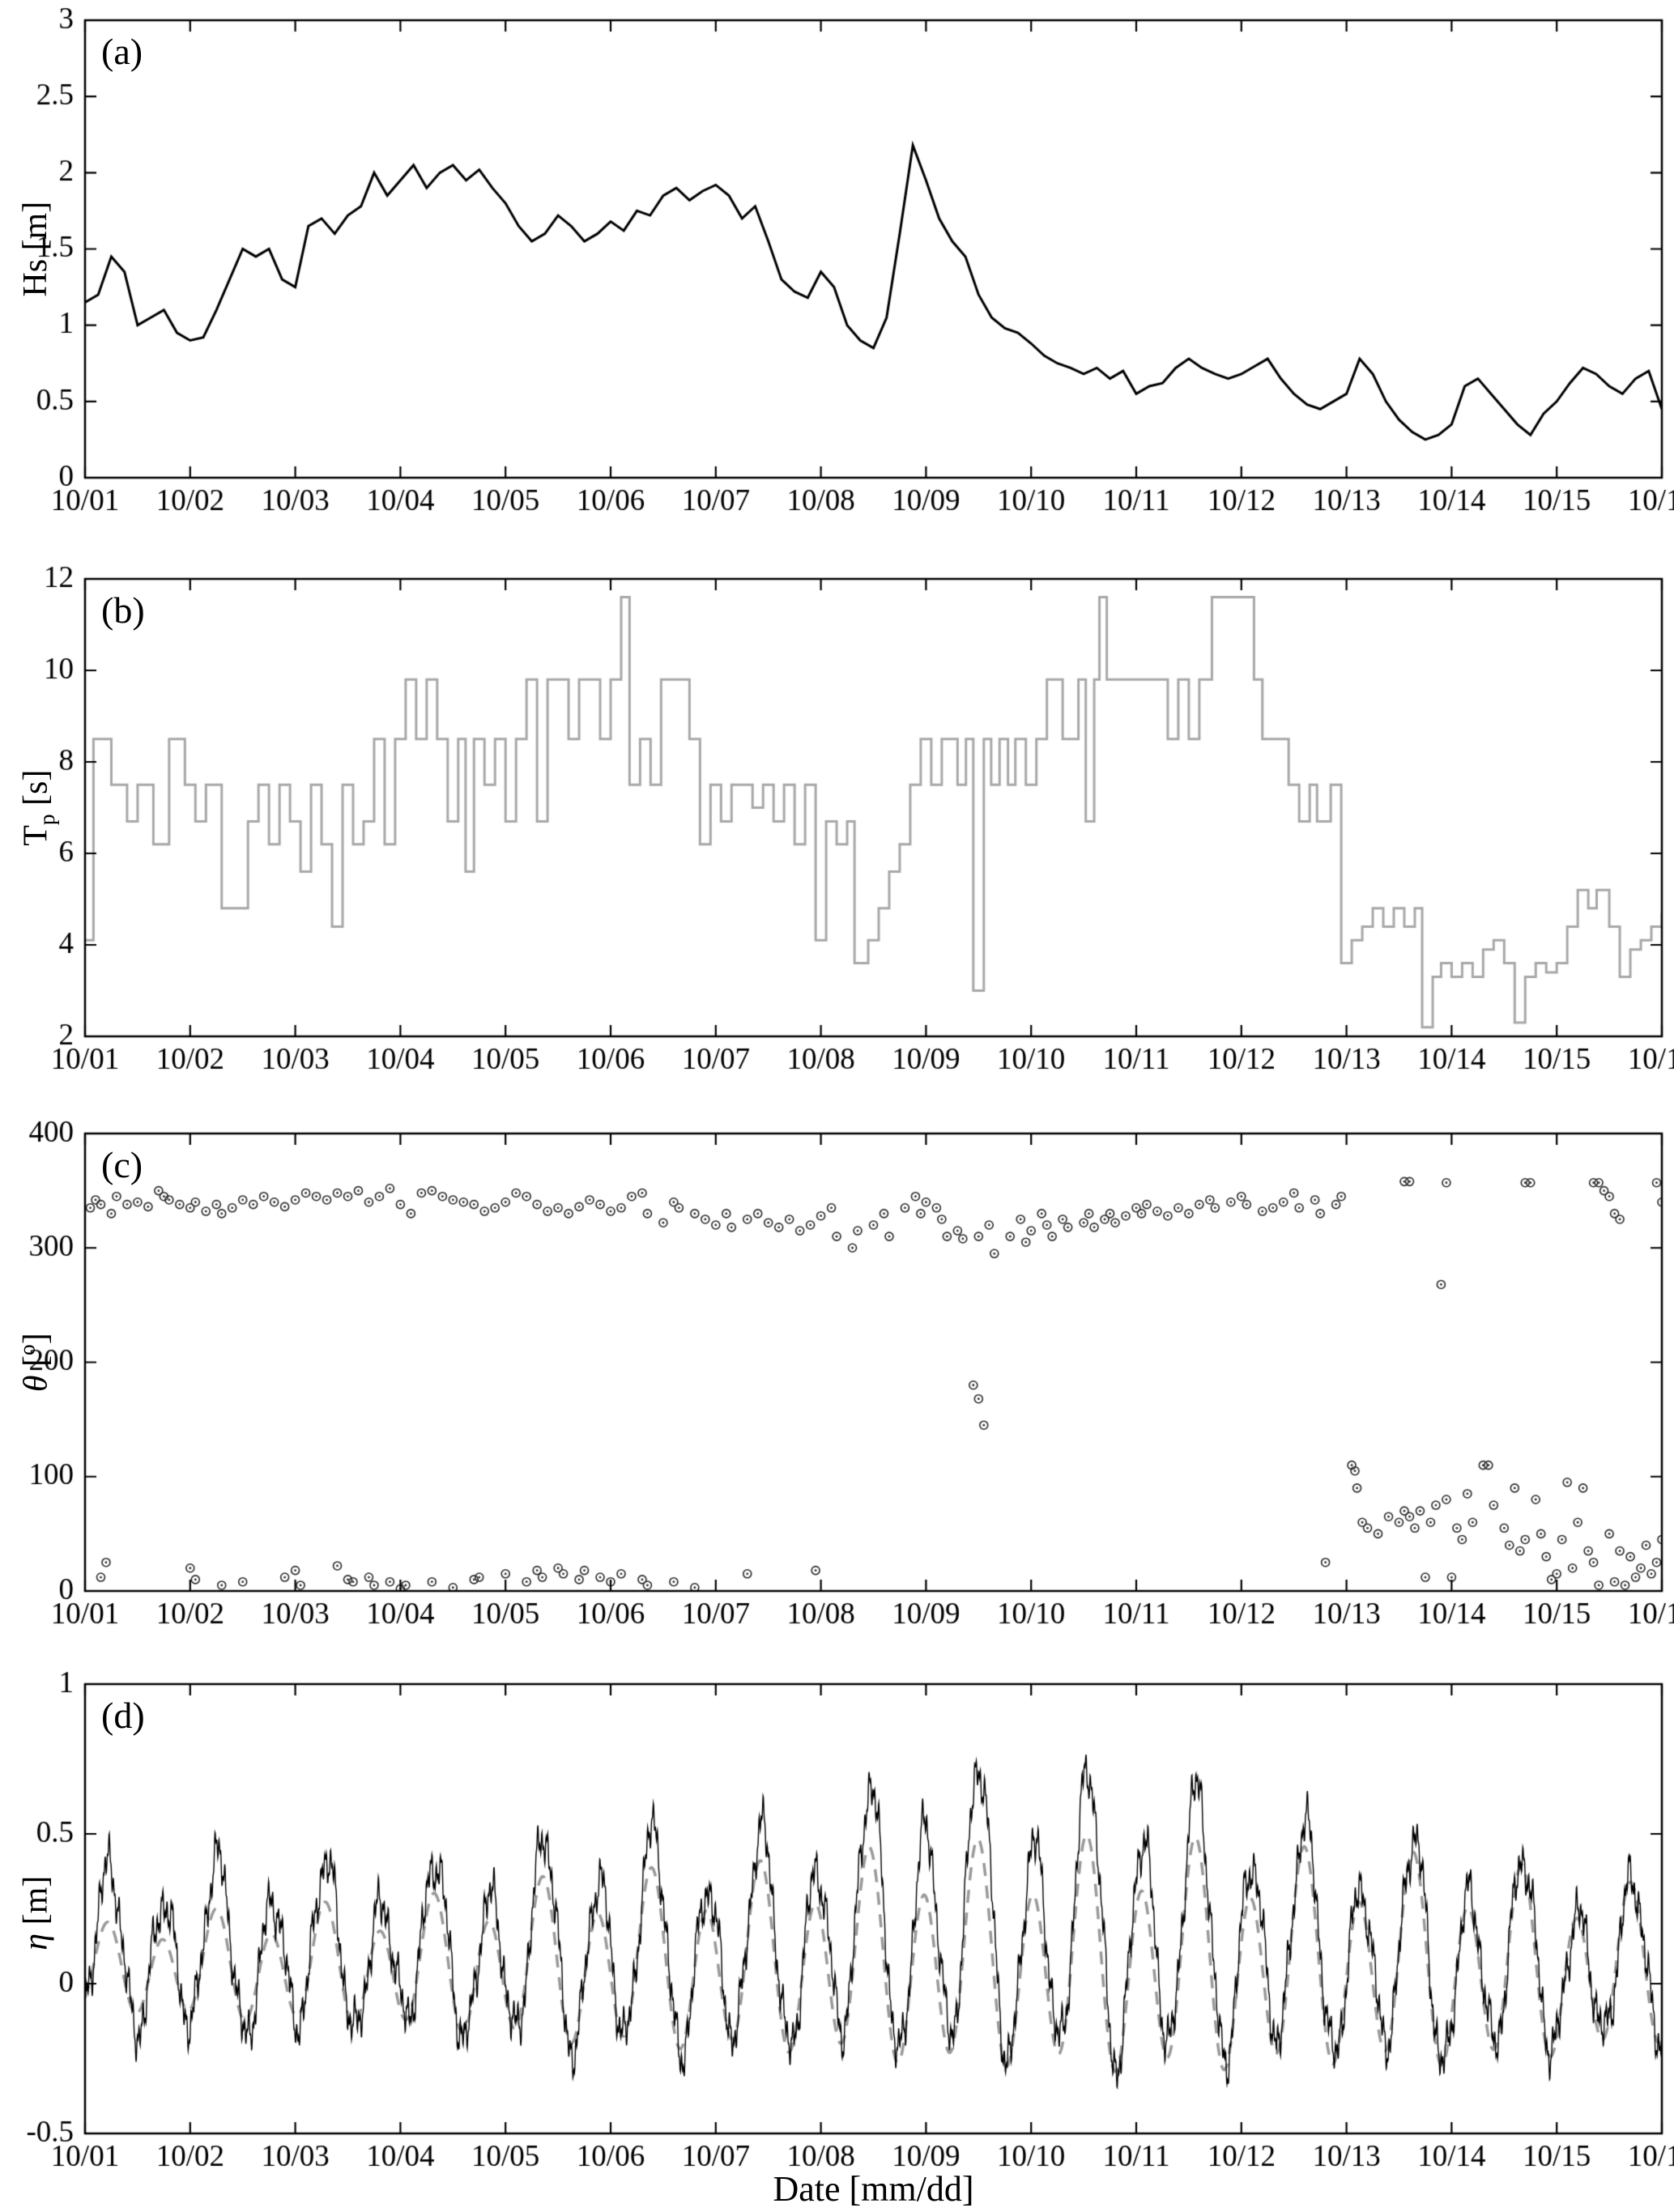 The width and height of the screenshot is (1674, 2212). What do you see at coordinates (46, 820) in the screenshot?
I see `ylabel-b-sub: p` at bounding box center [46, 820].